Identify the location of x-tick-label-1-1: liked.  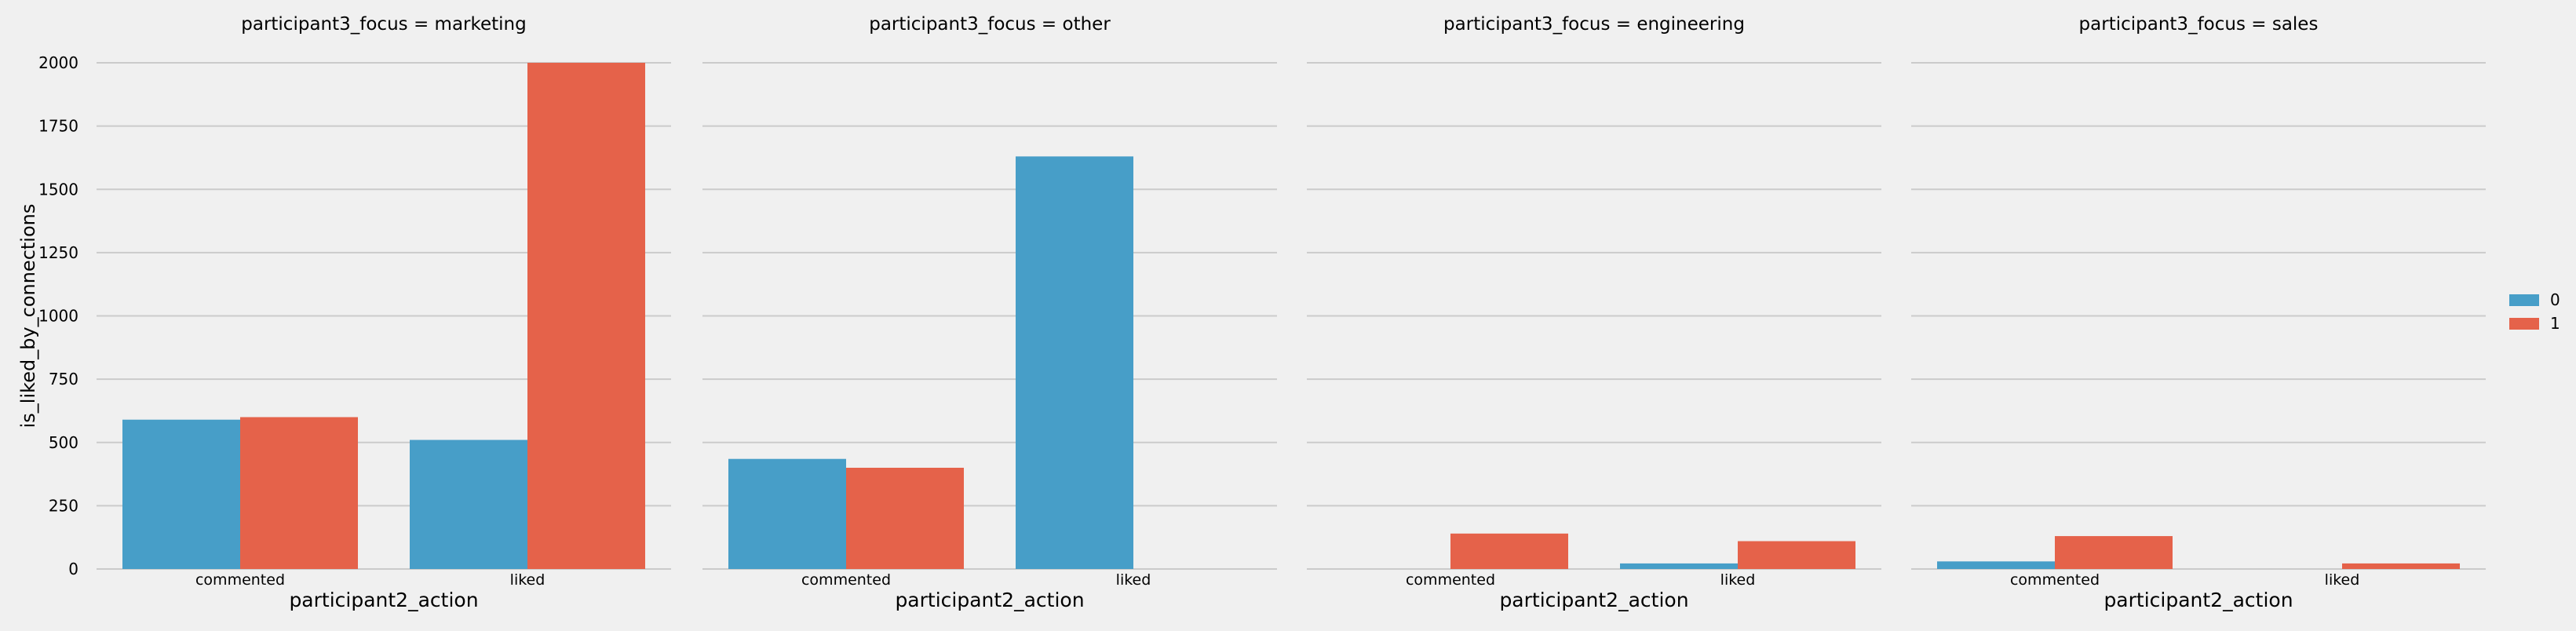
(1133, 580).